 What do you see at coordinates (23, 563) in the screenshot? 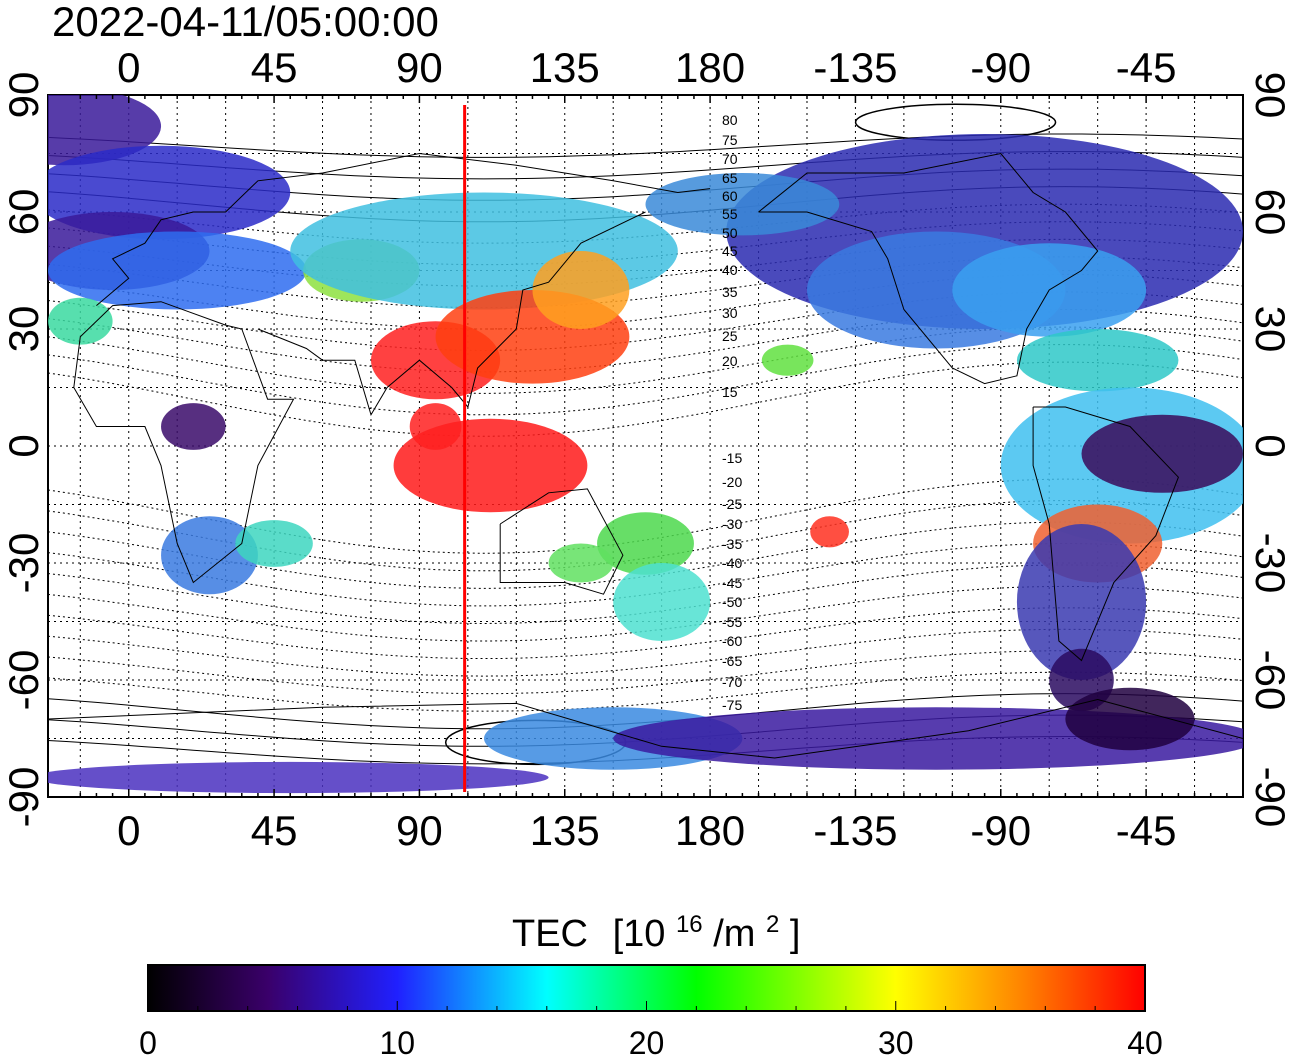
I see `lat-label-left: -30` at bounding box center [23, 563].